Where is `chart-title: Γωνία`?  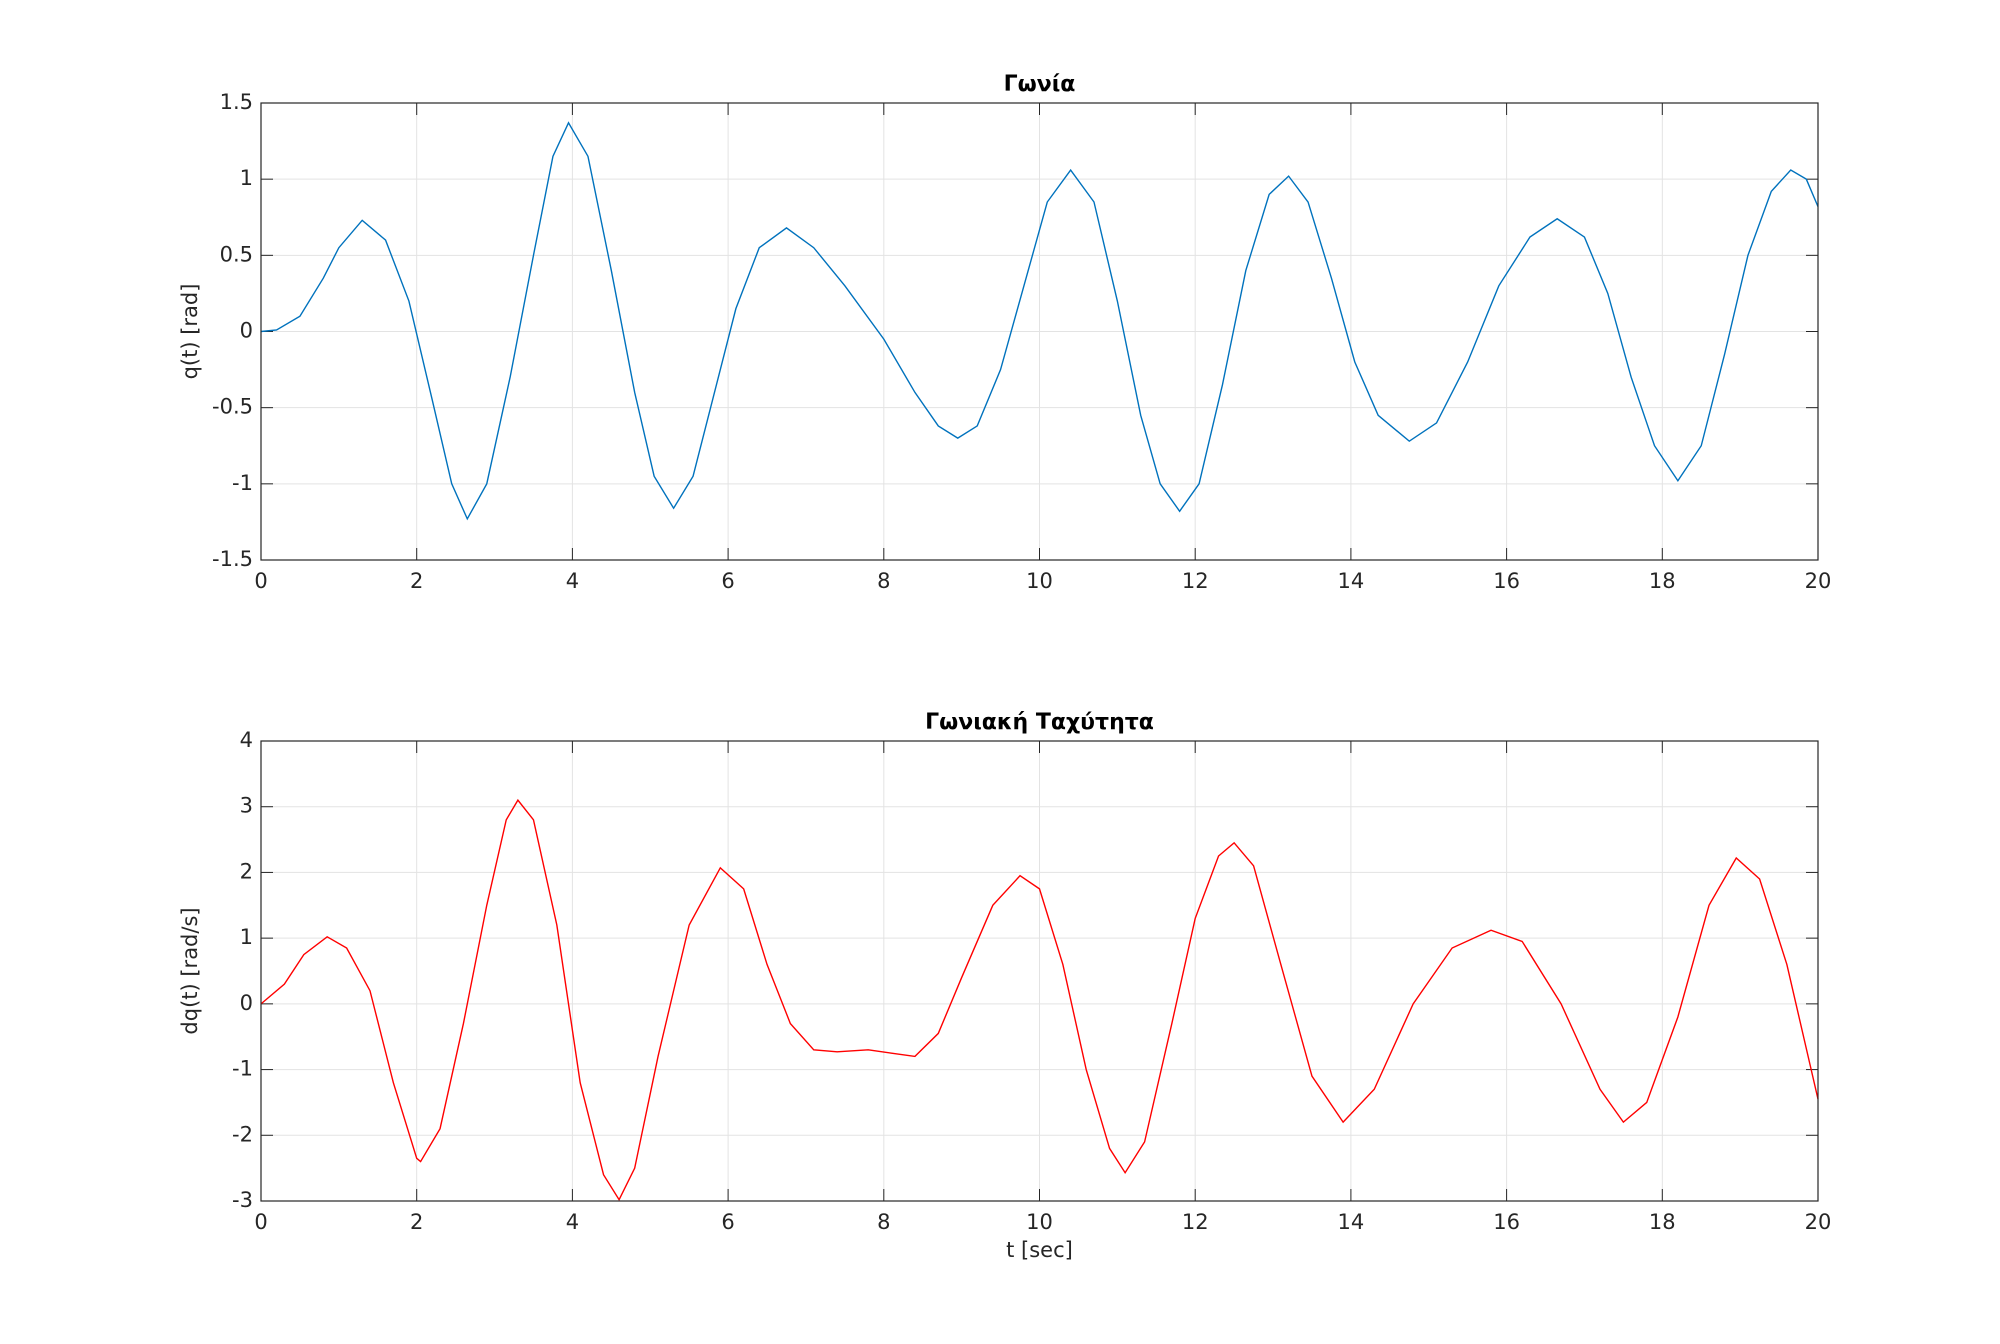 chart-title: Γωνία is located at coordinates (1040, 84).